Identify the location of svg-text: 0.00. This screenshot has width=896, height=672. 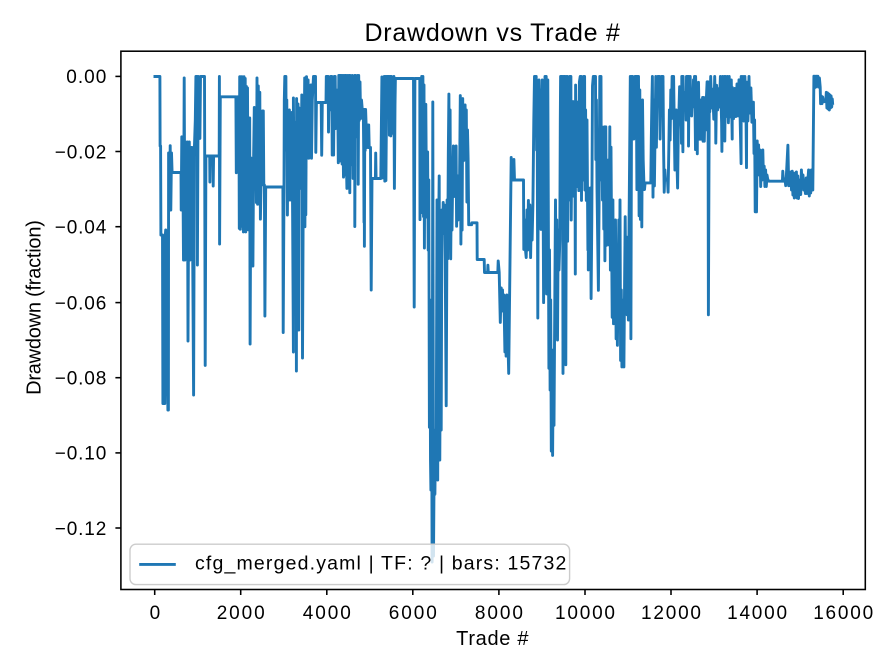
(86, 77).